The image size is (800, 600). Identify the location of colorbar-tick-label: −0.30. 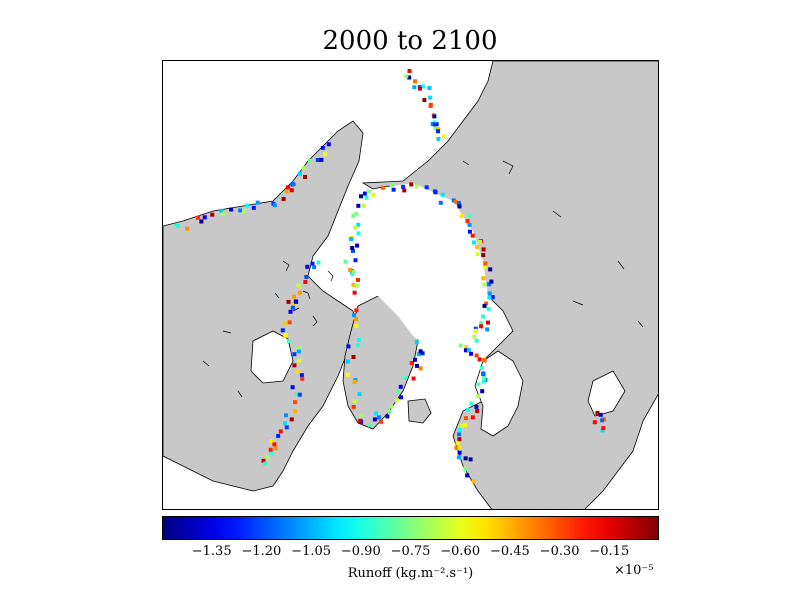
(559, 551).